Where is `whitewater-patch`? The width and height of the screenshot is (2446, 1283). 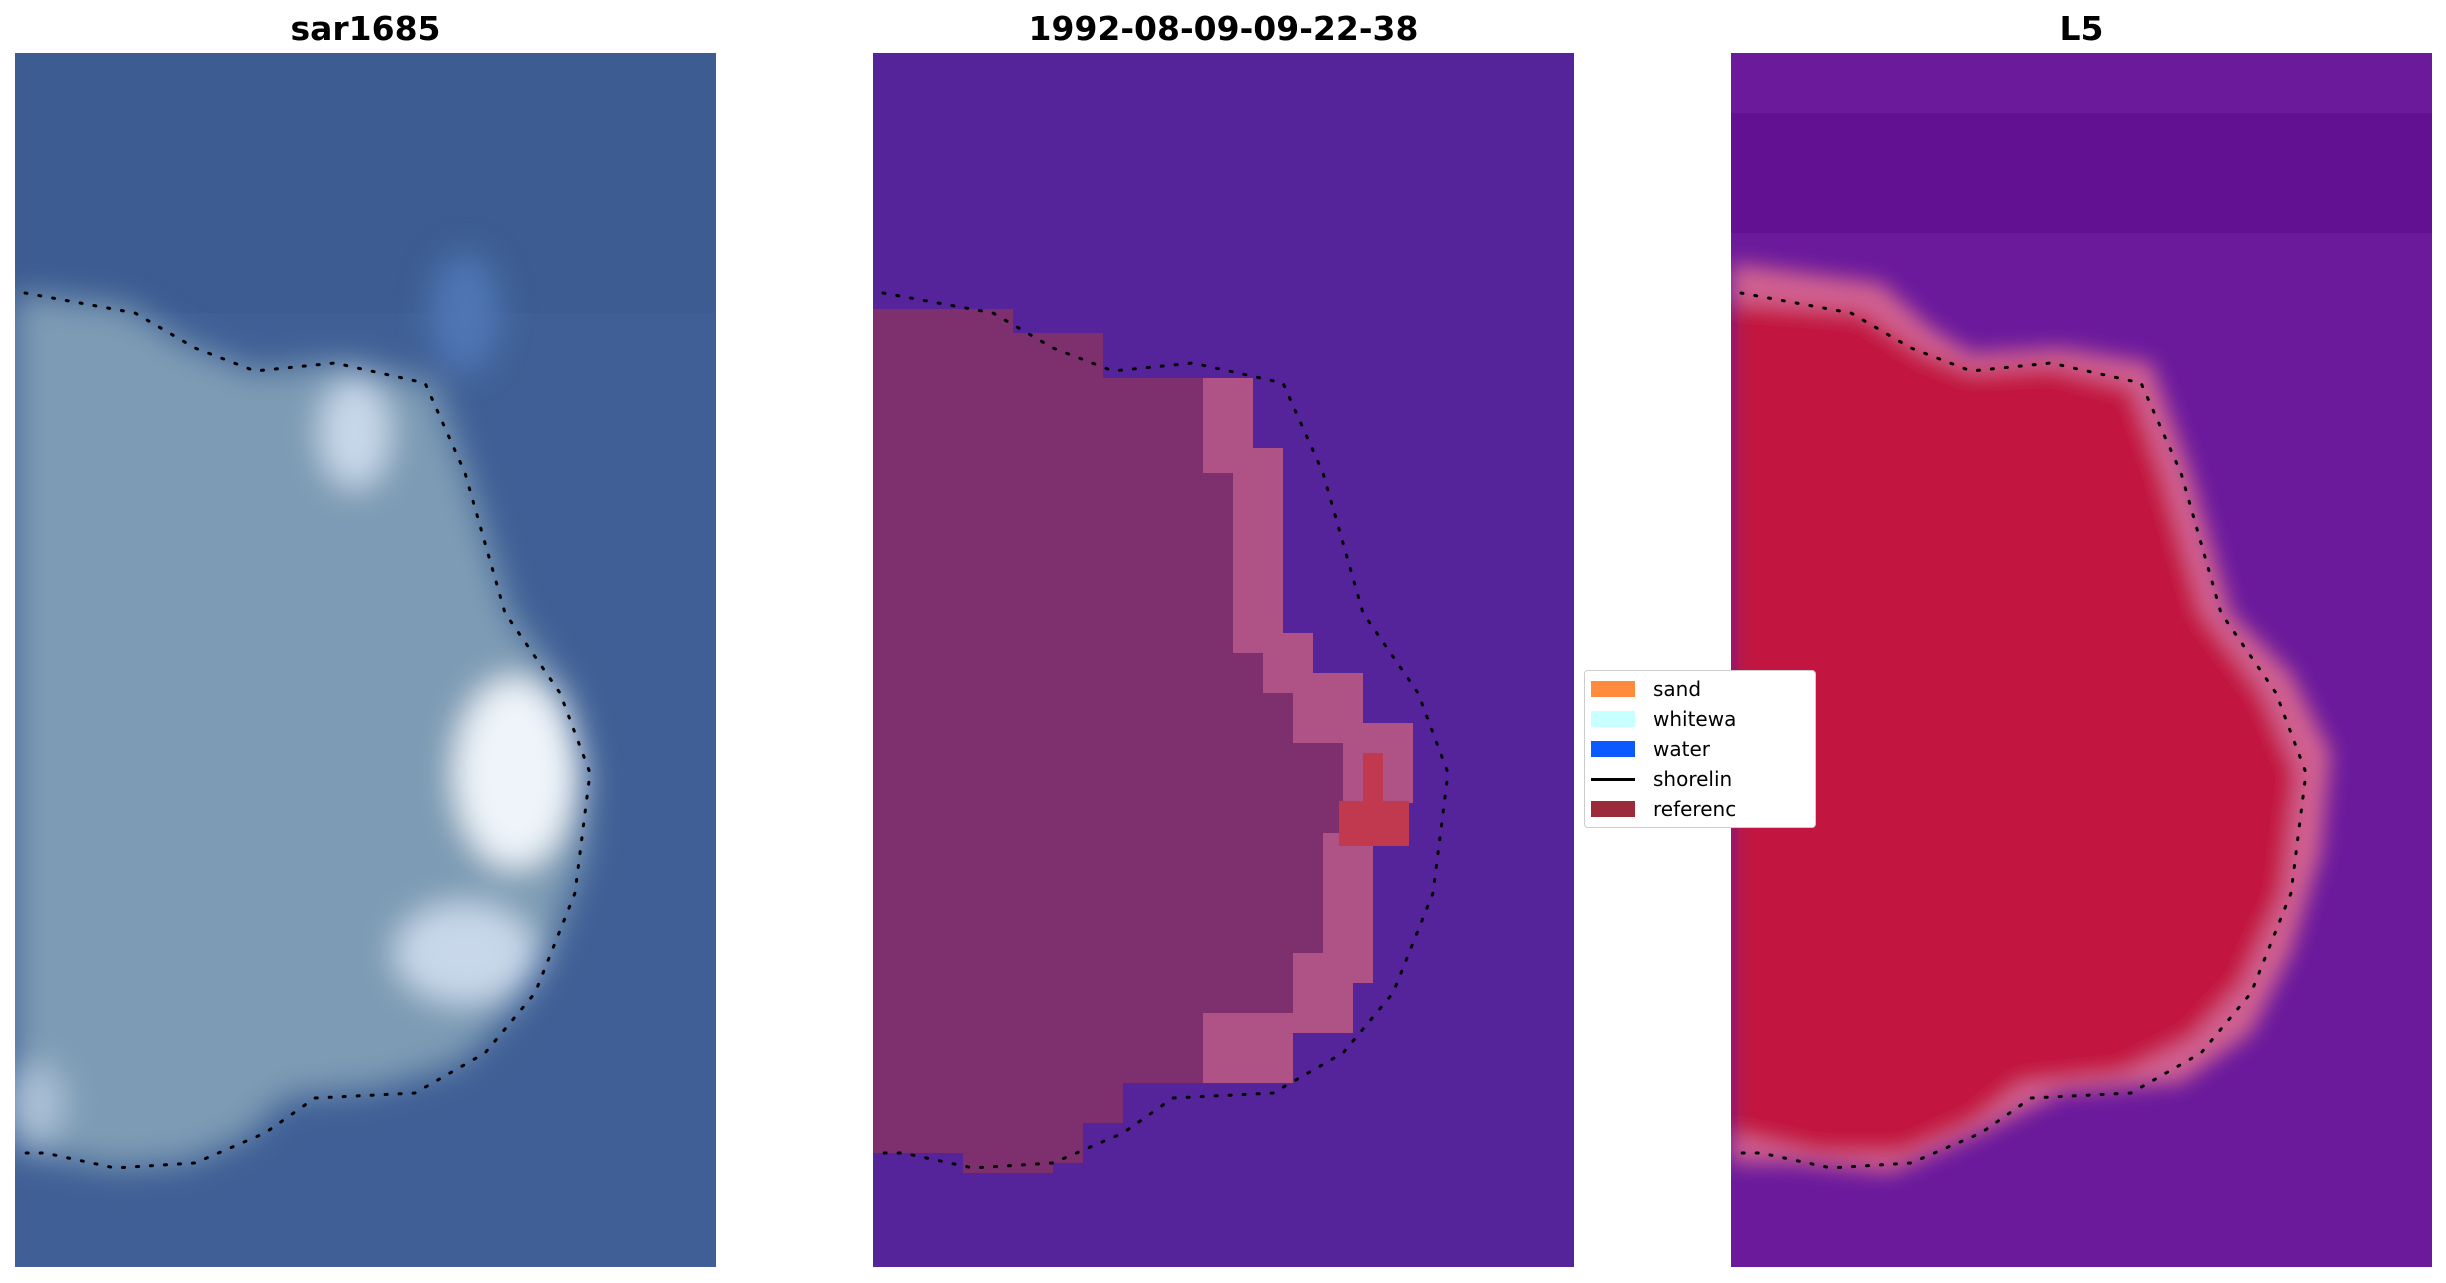
whitewater-patch is located at coordinates (515, 773).